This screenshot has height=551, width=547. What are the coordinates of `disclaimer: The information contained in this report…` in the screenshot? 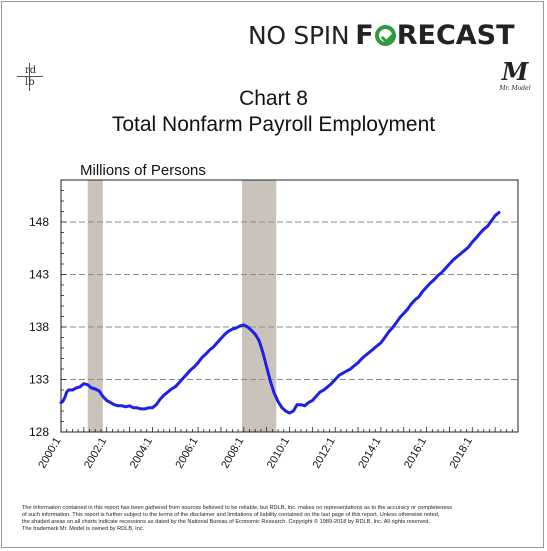 It's located at (281, 519).